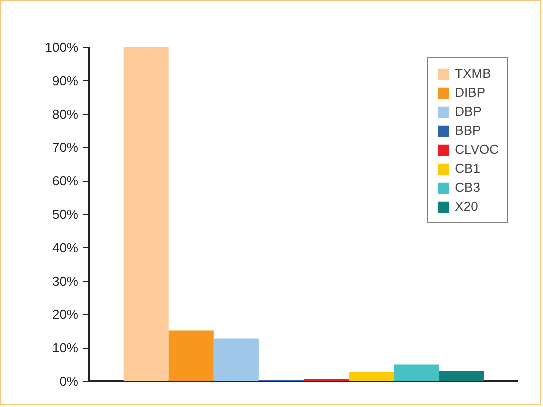 This screenshot has width=543, height=407. What do you see at coordinates (65, 214) in the screenshot?
I see `y-tick-label: 50%` at bounding box center [65, 214].